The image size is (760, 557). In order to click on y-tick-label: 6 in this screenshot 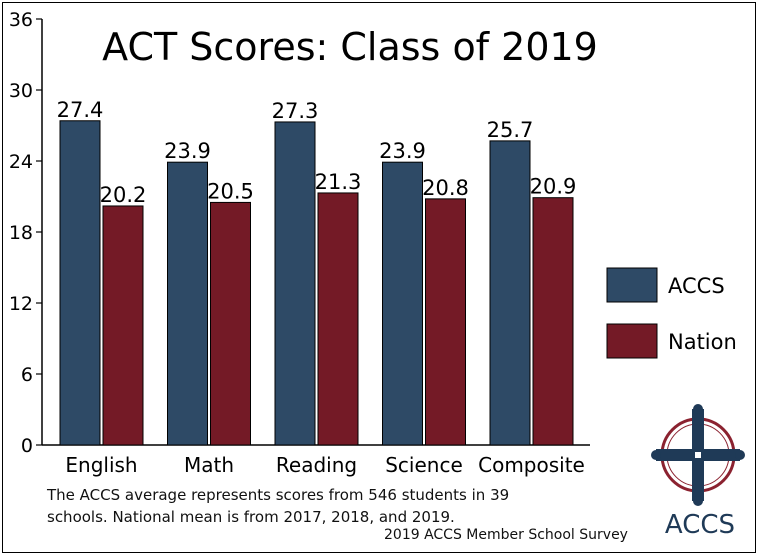, I will do `click(27, 375)`.